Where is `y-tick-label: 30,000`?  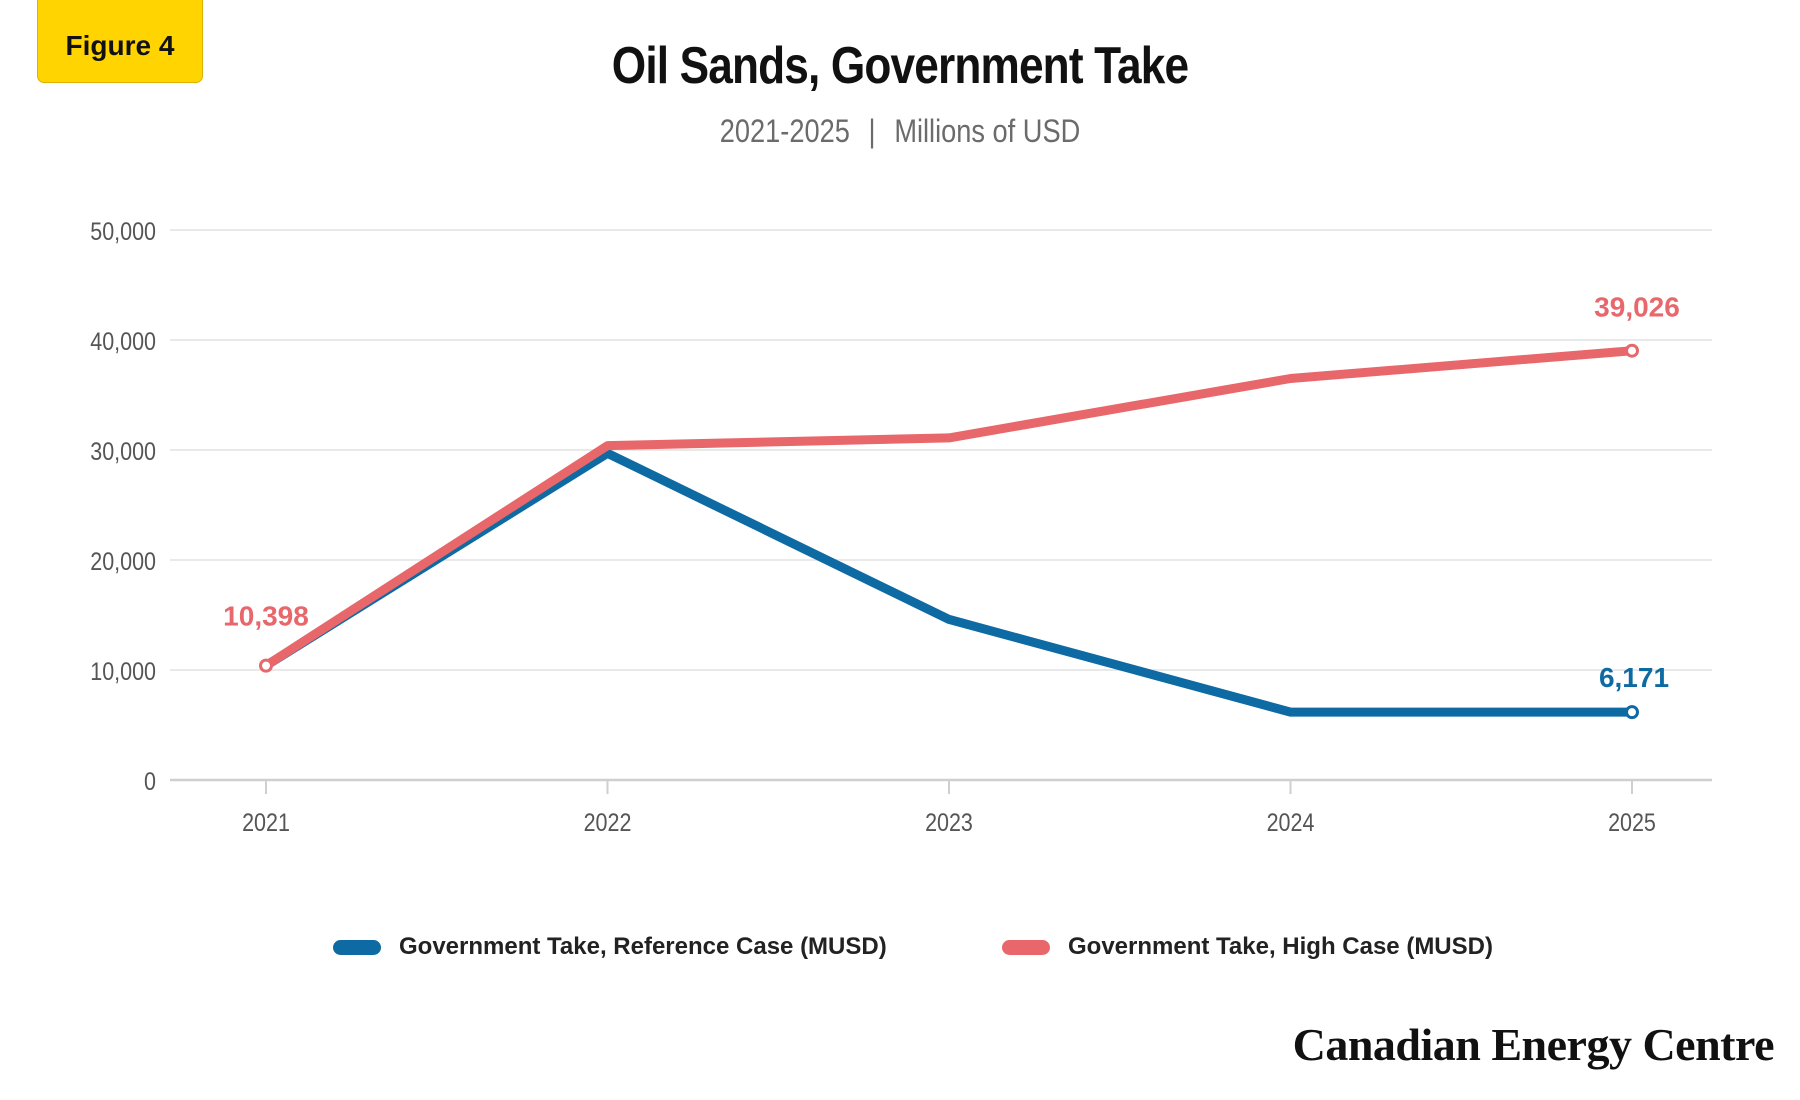
y-tick-label: 30,000 is located at coordinates (123, 451).